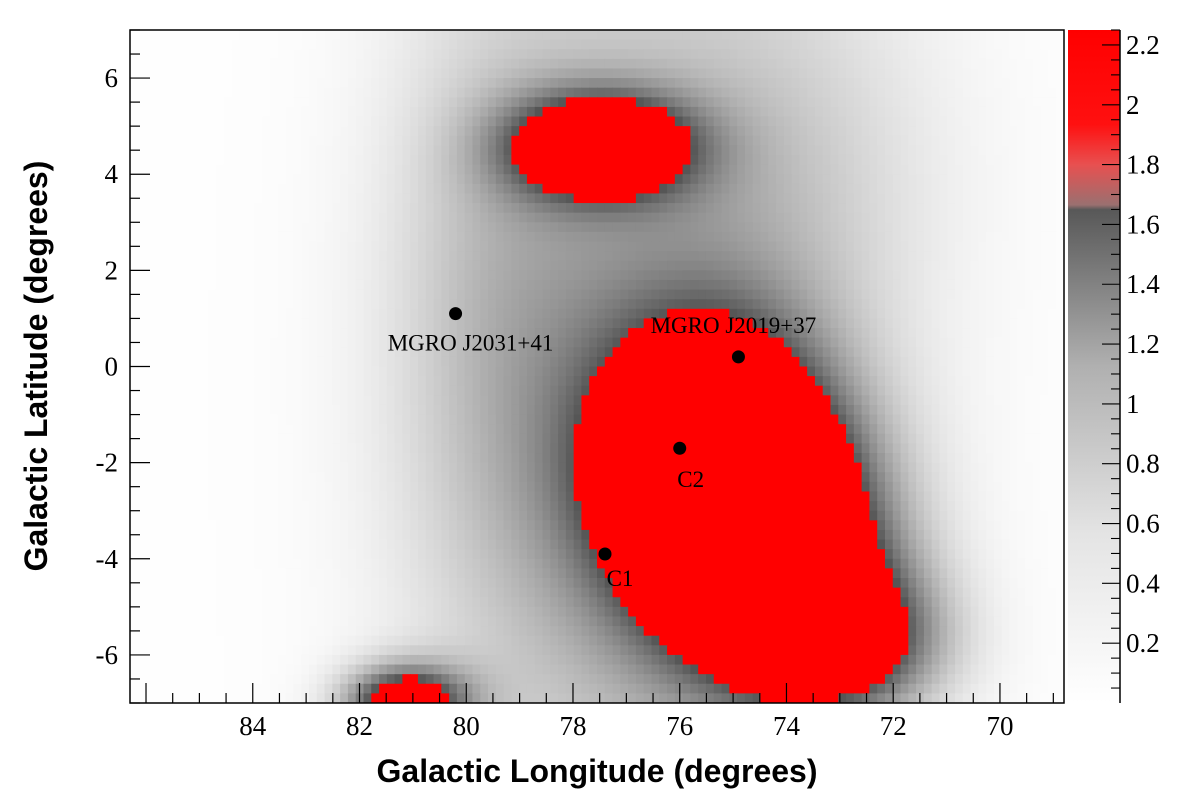  Describe the element at coordinates (1133, 105) in the screenshot. I see `colorbar-tick-label: 2` at that location.